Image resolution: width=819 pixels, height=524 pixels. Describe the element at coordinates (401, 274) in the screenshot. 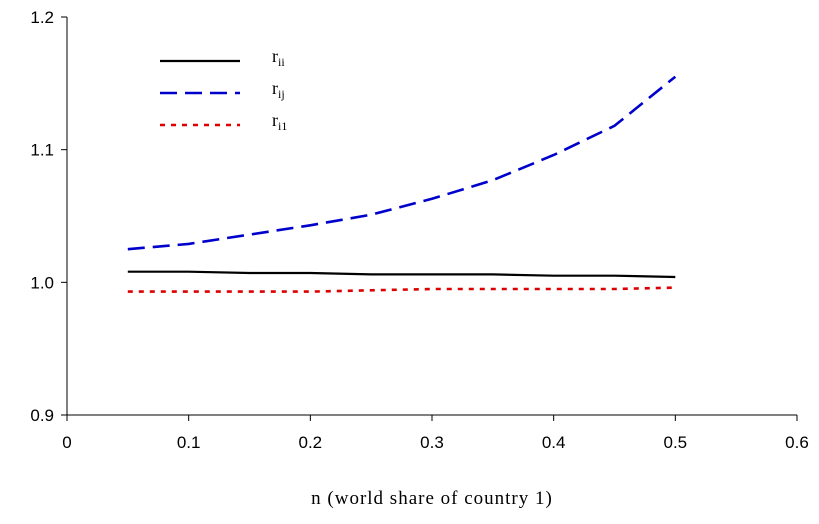

I see `series-line-rii` at that location.